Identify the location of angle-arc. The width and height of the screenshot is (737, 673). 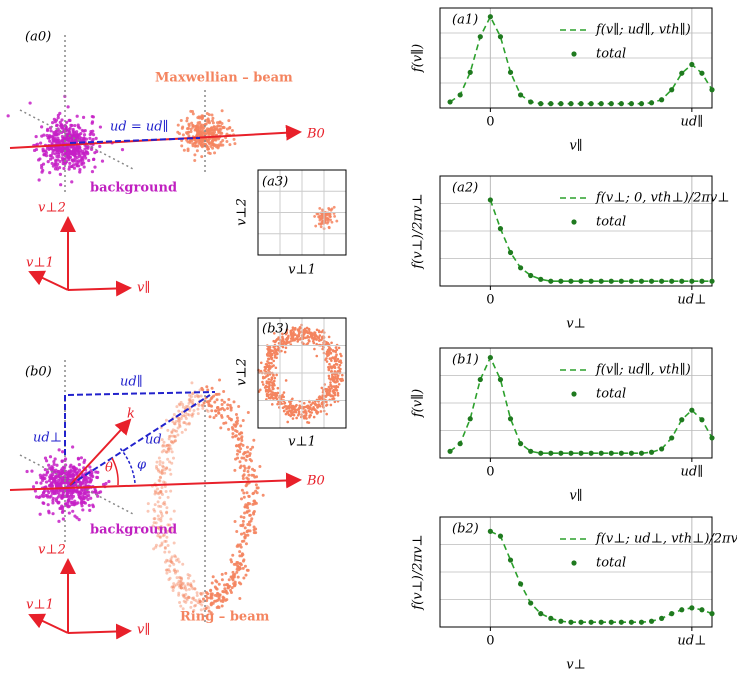
(115, 471).